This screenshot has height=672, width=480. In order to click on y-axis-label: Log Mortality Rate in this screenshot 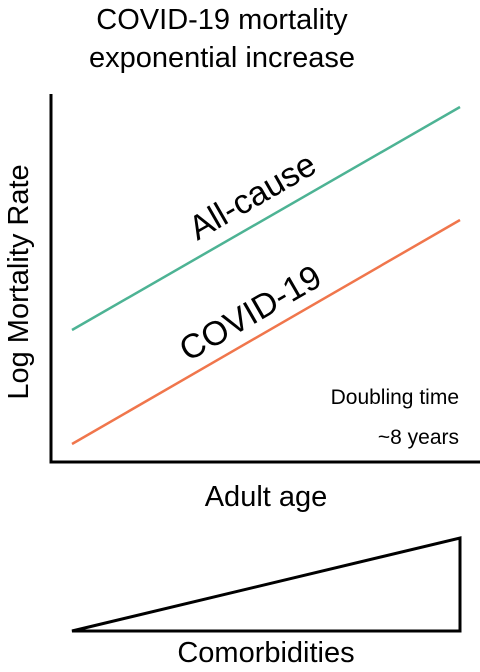, I will do `click(19, 281)`.